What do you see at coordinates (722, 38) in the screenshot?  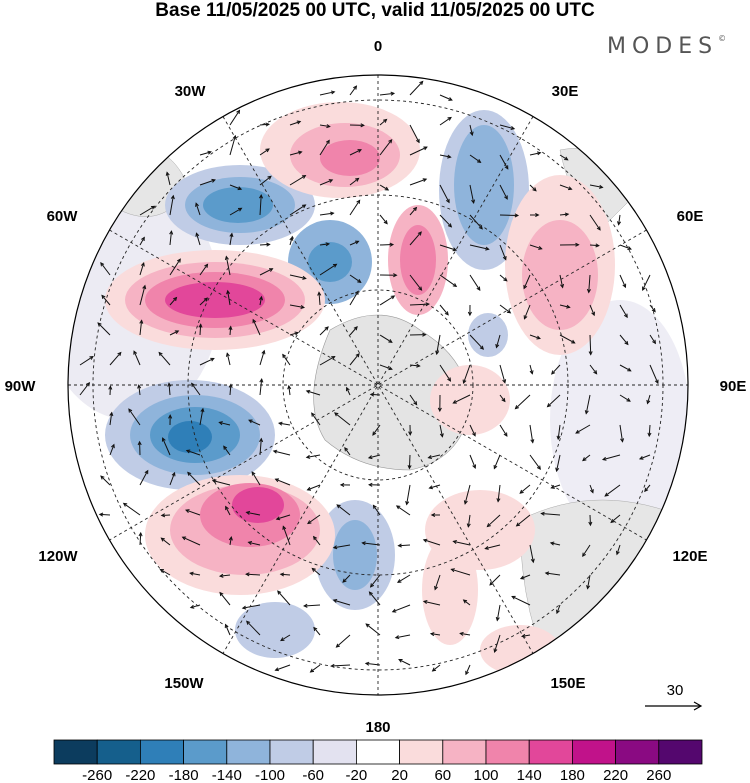 I see `copyright-mark: ©` at bounding box center [722, 38].